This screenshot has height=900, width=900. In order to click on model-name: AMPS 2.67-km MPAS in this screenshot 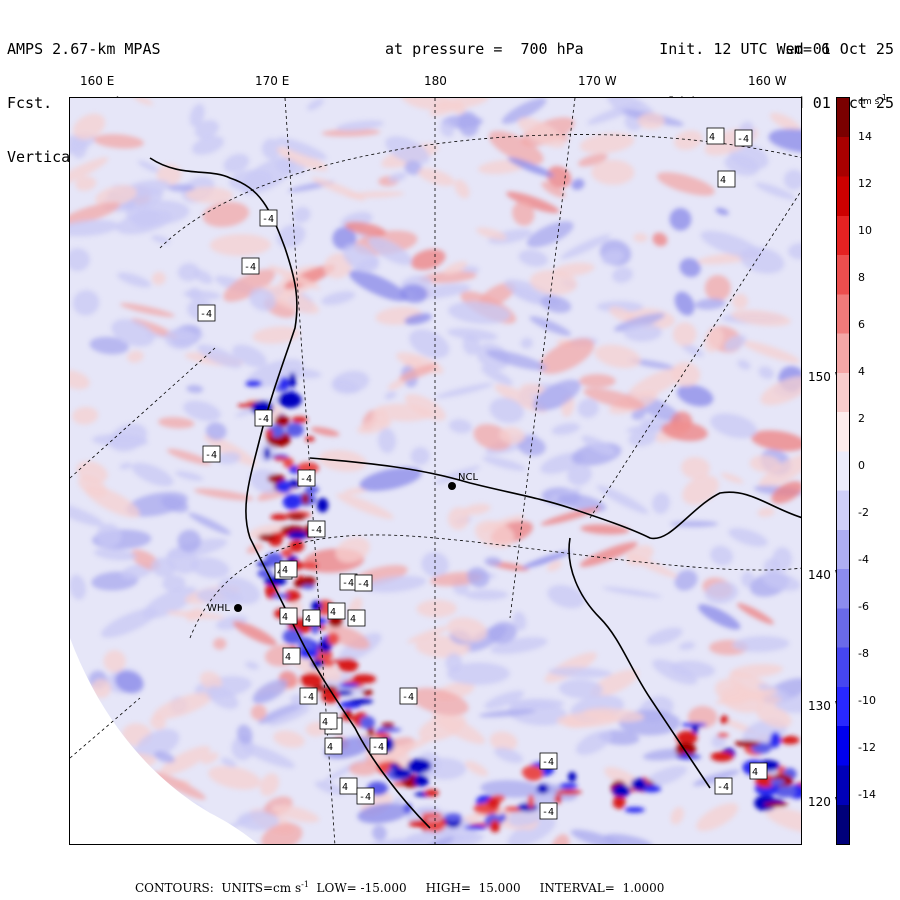, I will do `click(84, 49)`.